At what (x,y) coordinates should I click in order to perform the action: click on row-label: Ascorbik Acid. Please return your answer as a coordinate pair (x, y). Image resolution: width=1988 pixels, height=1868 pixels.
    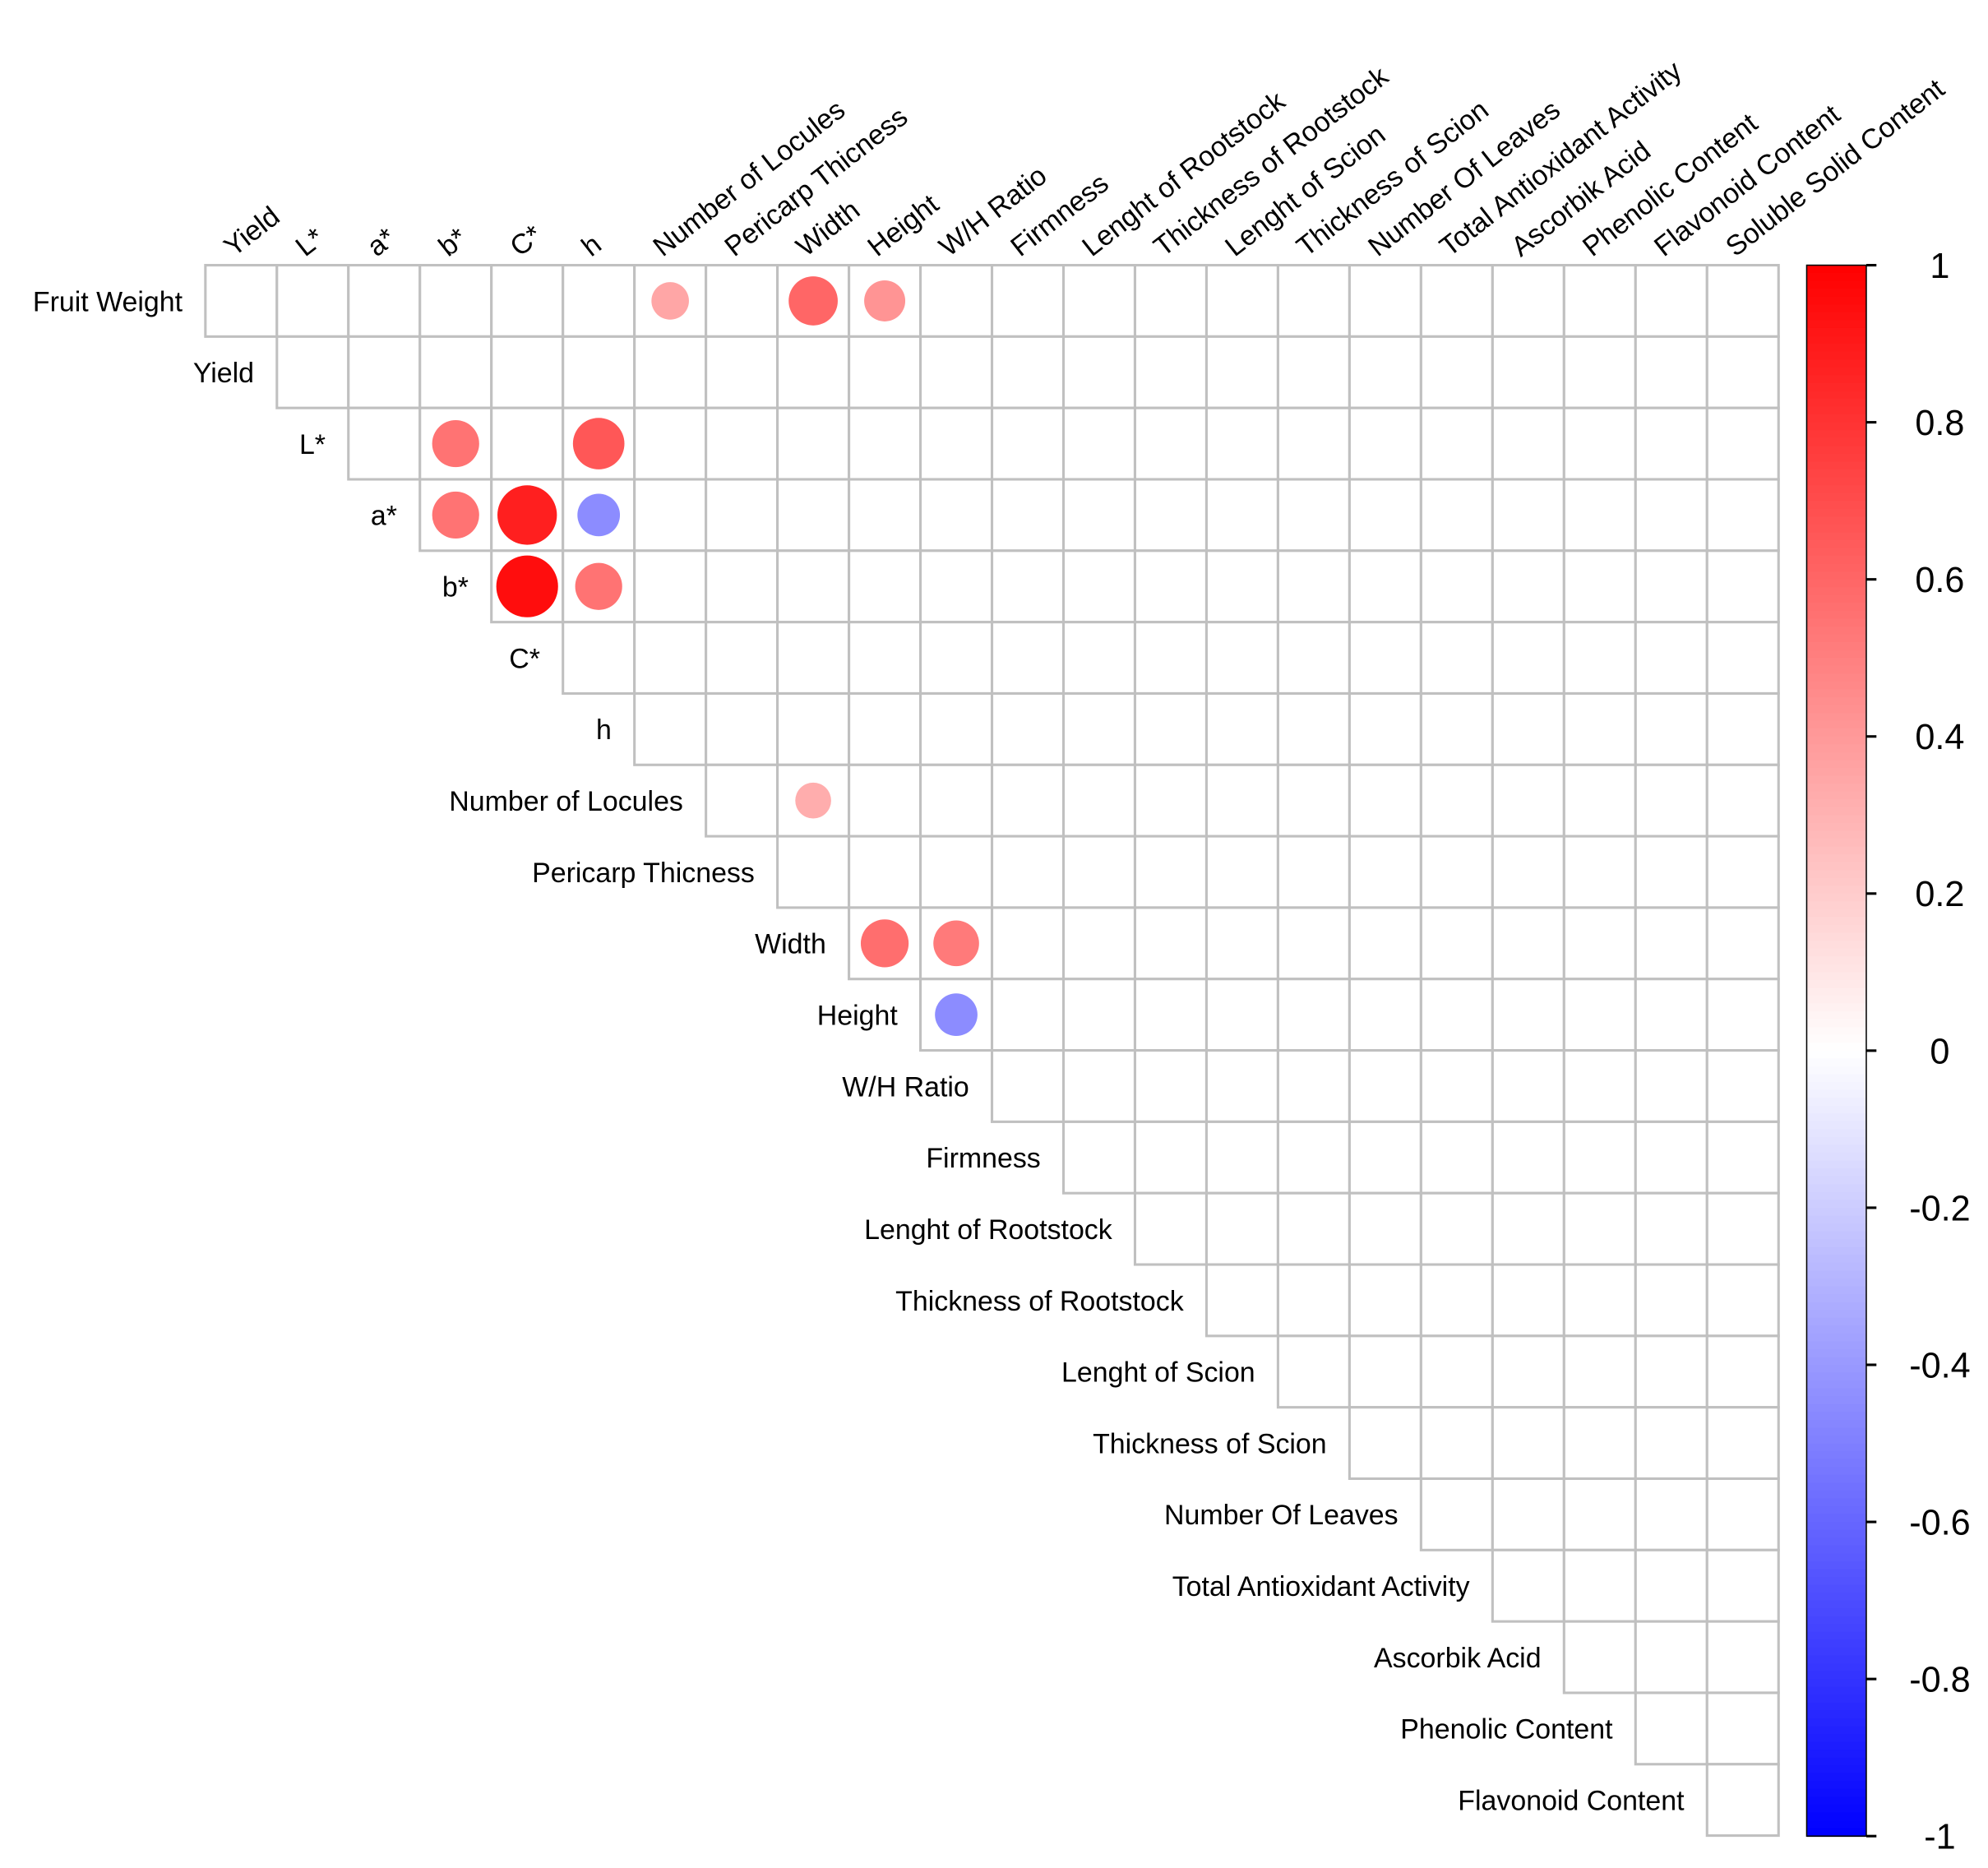
    Looking at the image, I should click on (1458, 1658).